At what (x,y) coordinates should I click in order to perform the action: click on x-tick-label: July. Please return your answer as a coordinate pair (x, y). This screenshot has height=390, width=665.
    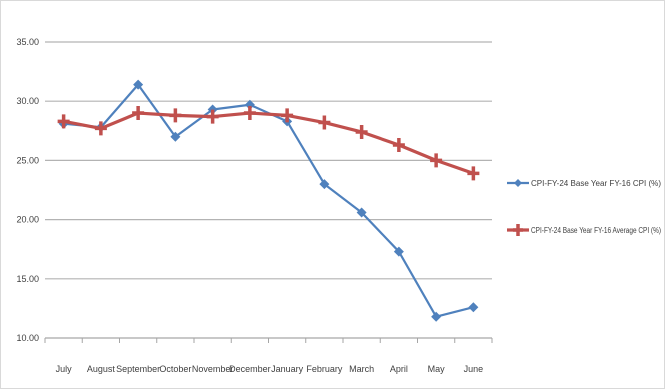
    Looking at the image, I should click on (64, 369).